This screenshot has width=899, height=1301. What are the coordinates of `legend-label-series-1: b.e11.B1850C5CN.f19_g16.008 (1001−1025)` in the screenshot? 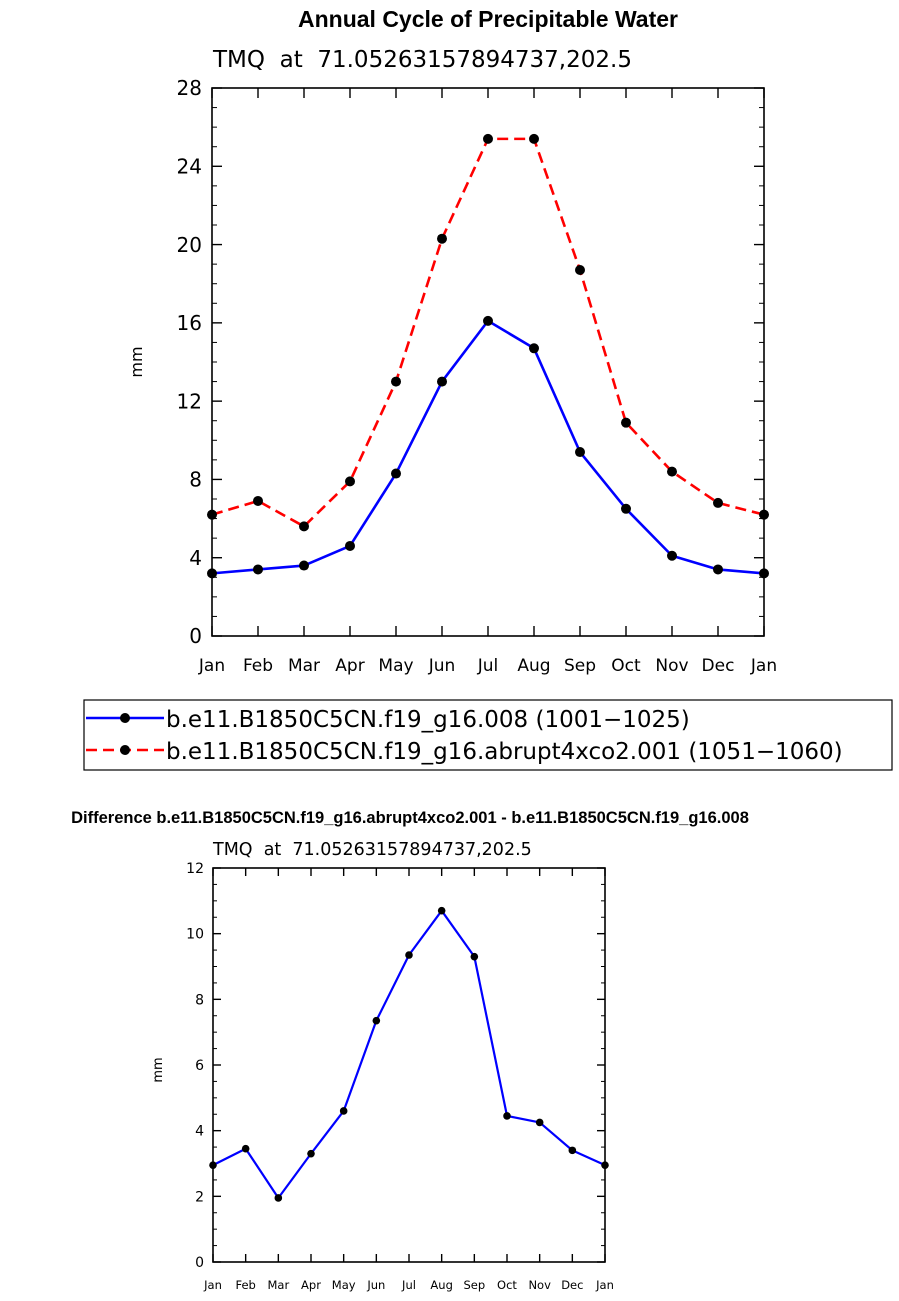 It's located at (428, 720).